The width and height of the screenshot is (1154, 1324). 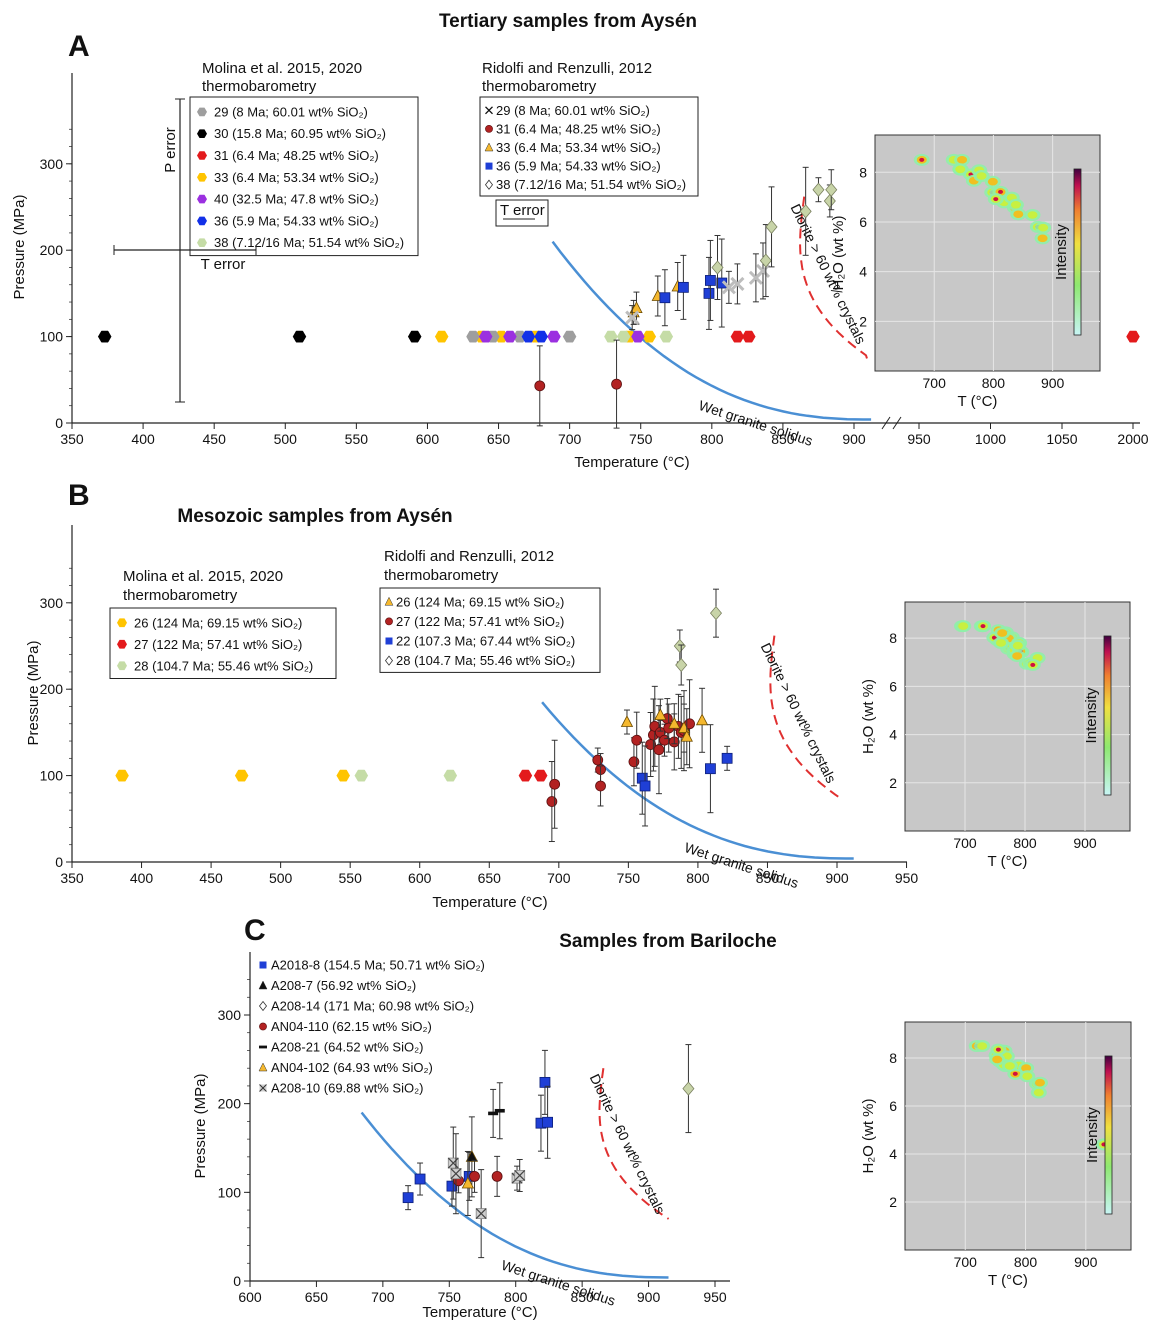 What do you see at coordinates (1132, 439) in the screenshot?
I see `x-tick-label: 2000` at bounding box center [1132, 439].